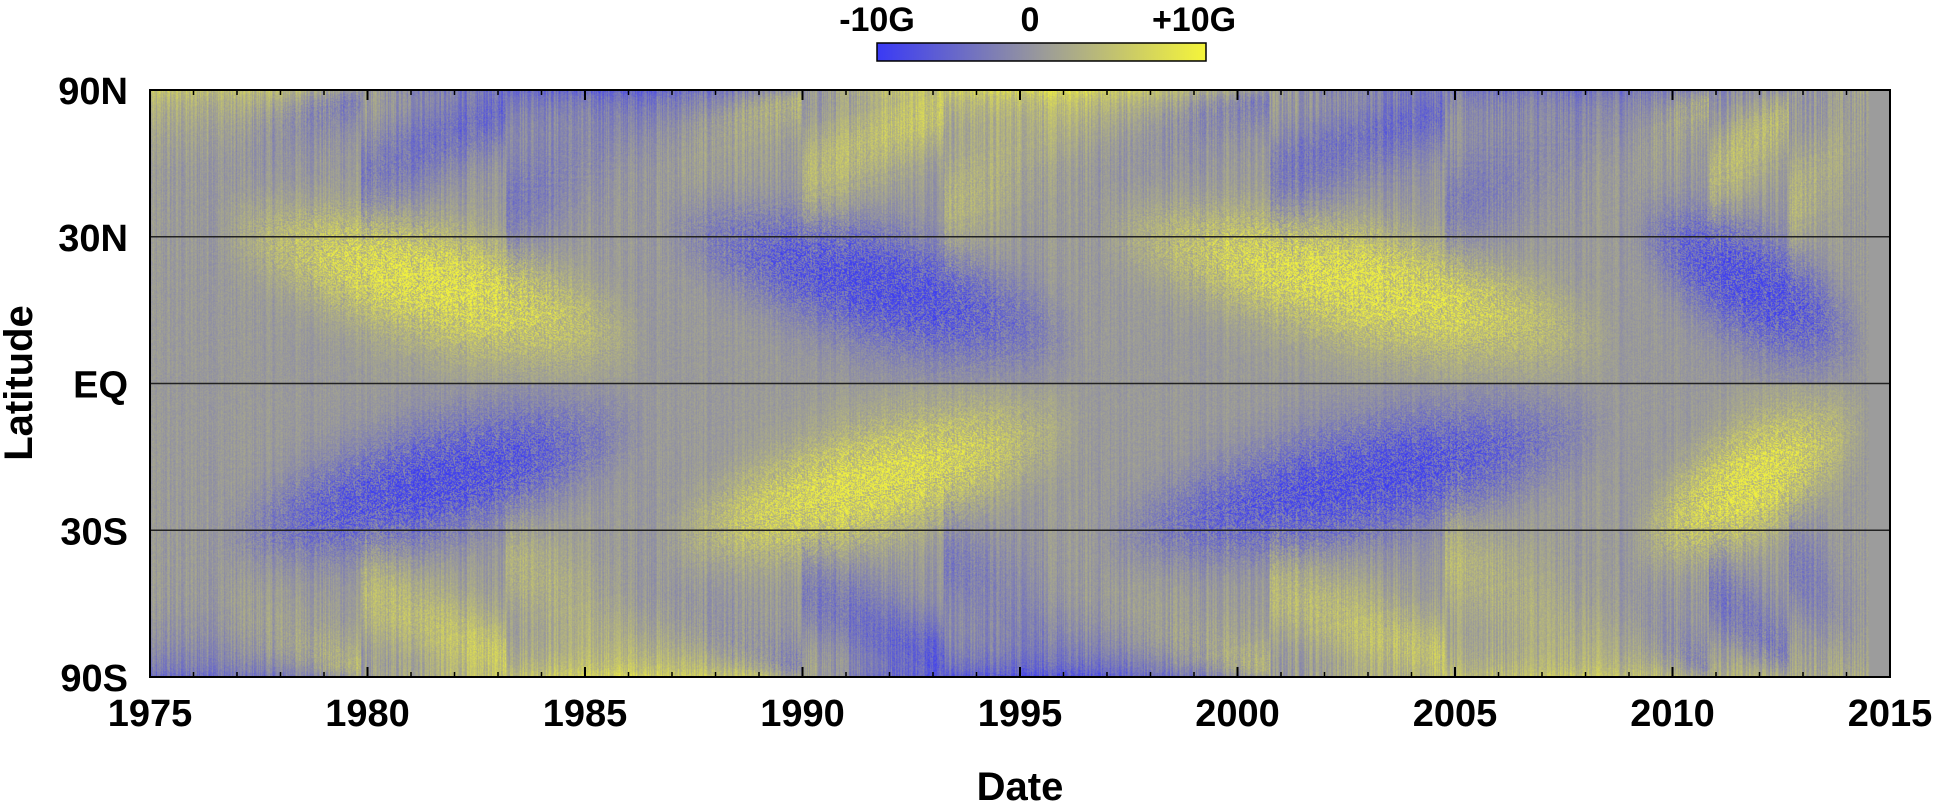 Image resolution: width=1945 pixels, height=804 pixels. What do you see at coordinates (20, 383) in the screenshot?
I see `y-axis-title: Latitude` at bounding box center [20, 383].